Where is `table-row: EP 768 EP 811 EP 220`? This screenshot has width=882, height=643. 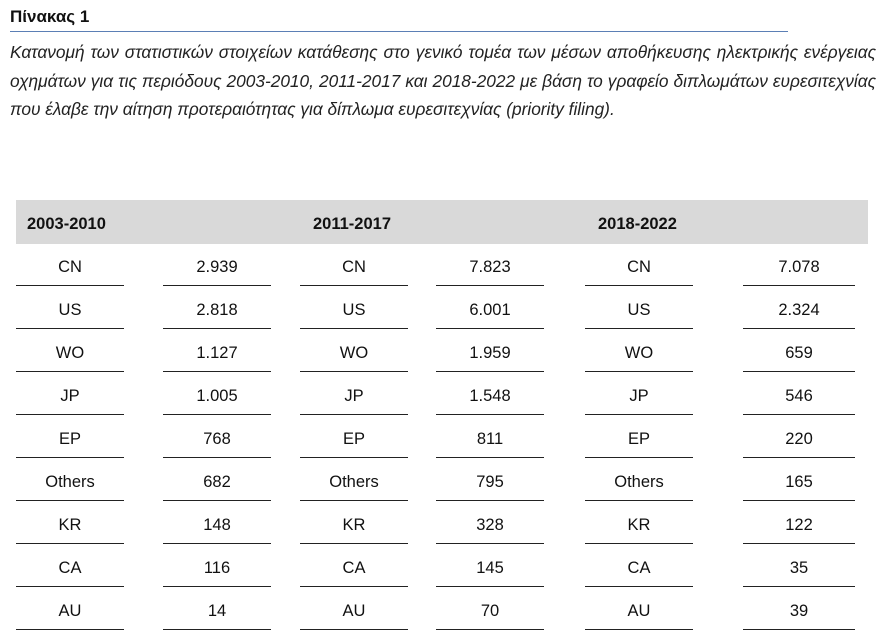 table-row: EP 768 EP 811 EP 220 is located at coordinates (442, 437).